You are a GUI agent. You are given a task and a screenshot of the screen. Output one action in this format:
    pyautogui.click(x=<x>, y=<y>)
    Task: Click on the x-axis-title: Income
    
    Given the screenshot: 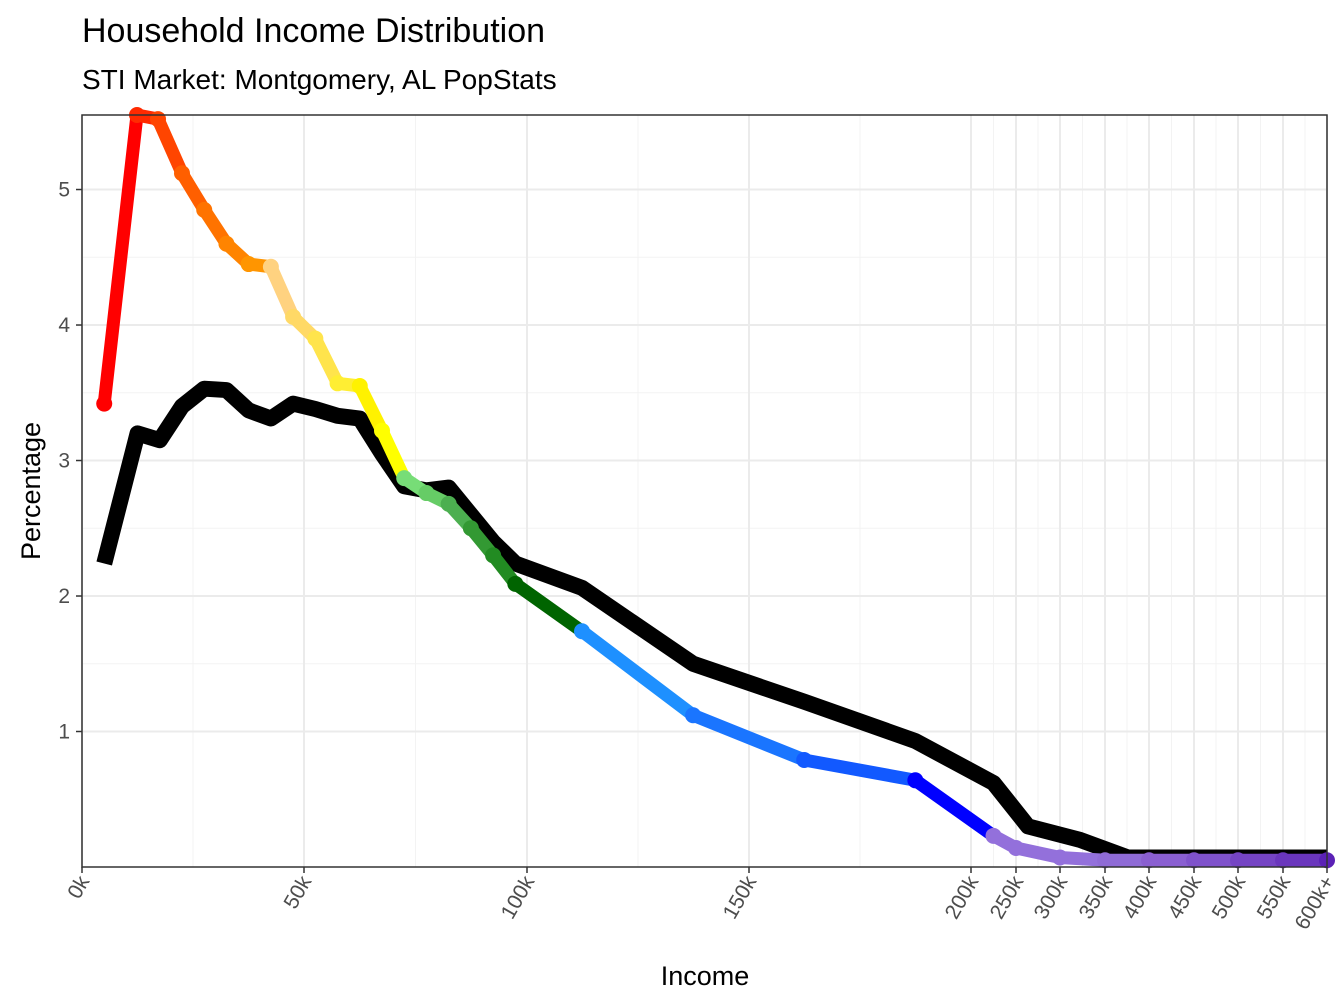 What is the action you would take?
    pyautogui.click(x=705, y=976)
    